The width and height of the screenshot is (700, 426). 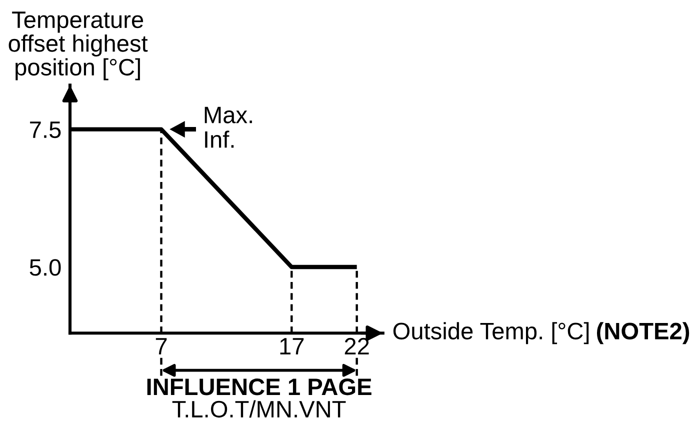 I want to click on text: (NOTE2), so click(x=643, y=333).